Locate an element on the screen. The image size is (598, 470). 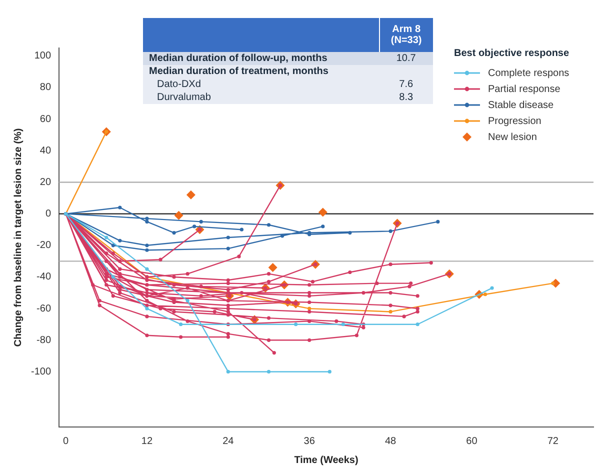
x-tick-label: 24 is located at coordinates (228, 441).